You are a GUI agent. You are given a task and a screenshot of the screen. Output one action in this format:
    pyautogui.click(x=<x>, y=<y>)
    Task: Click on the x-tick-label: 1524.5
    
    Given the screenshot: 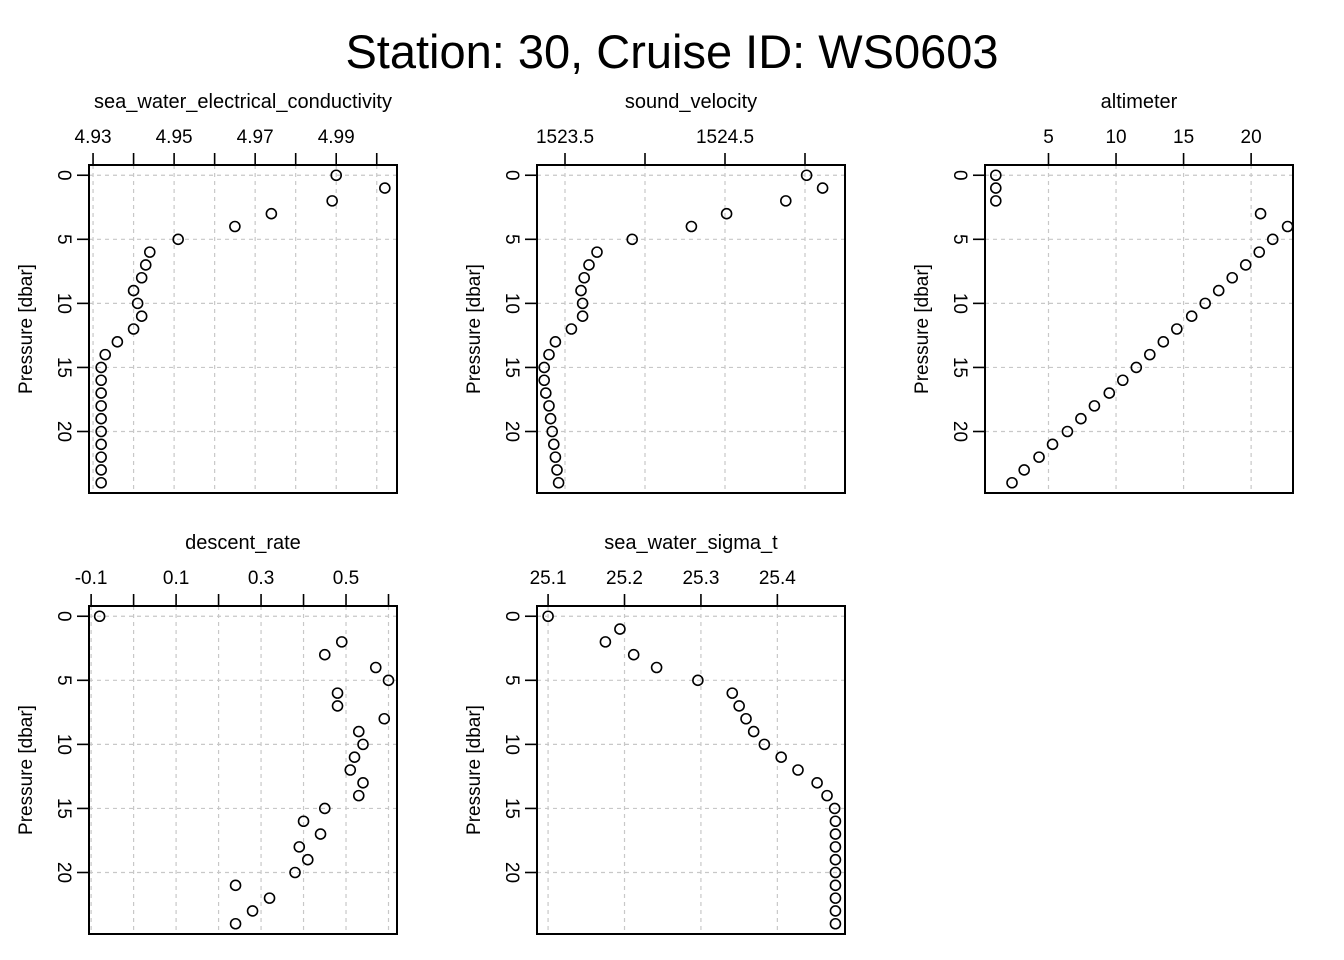 What is the action you would take?
    pyautogui.click(x=725, y=137)
    